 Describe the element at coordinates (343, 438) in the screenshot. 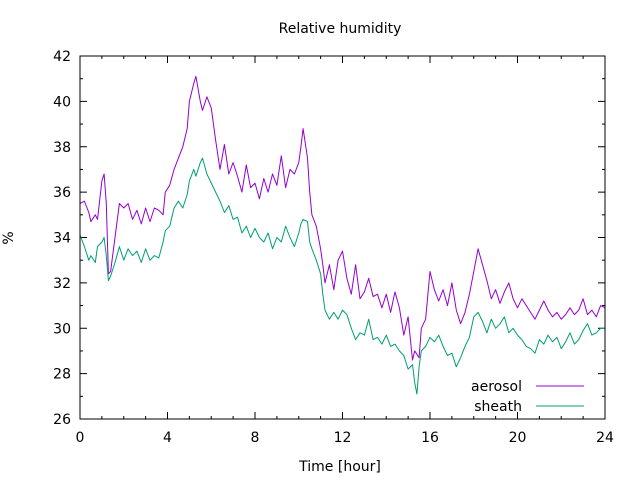

I see `x-tick-label: 12` at that location.